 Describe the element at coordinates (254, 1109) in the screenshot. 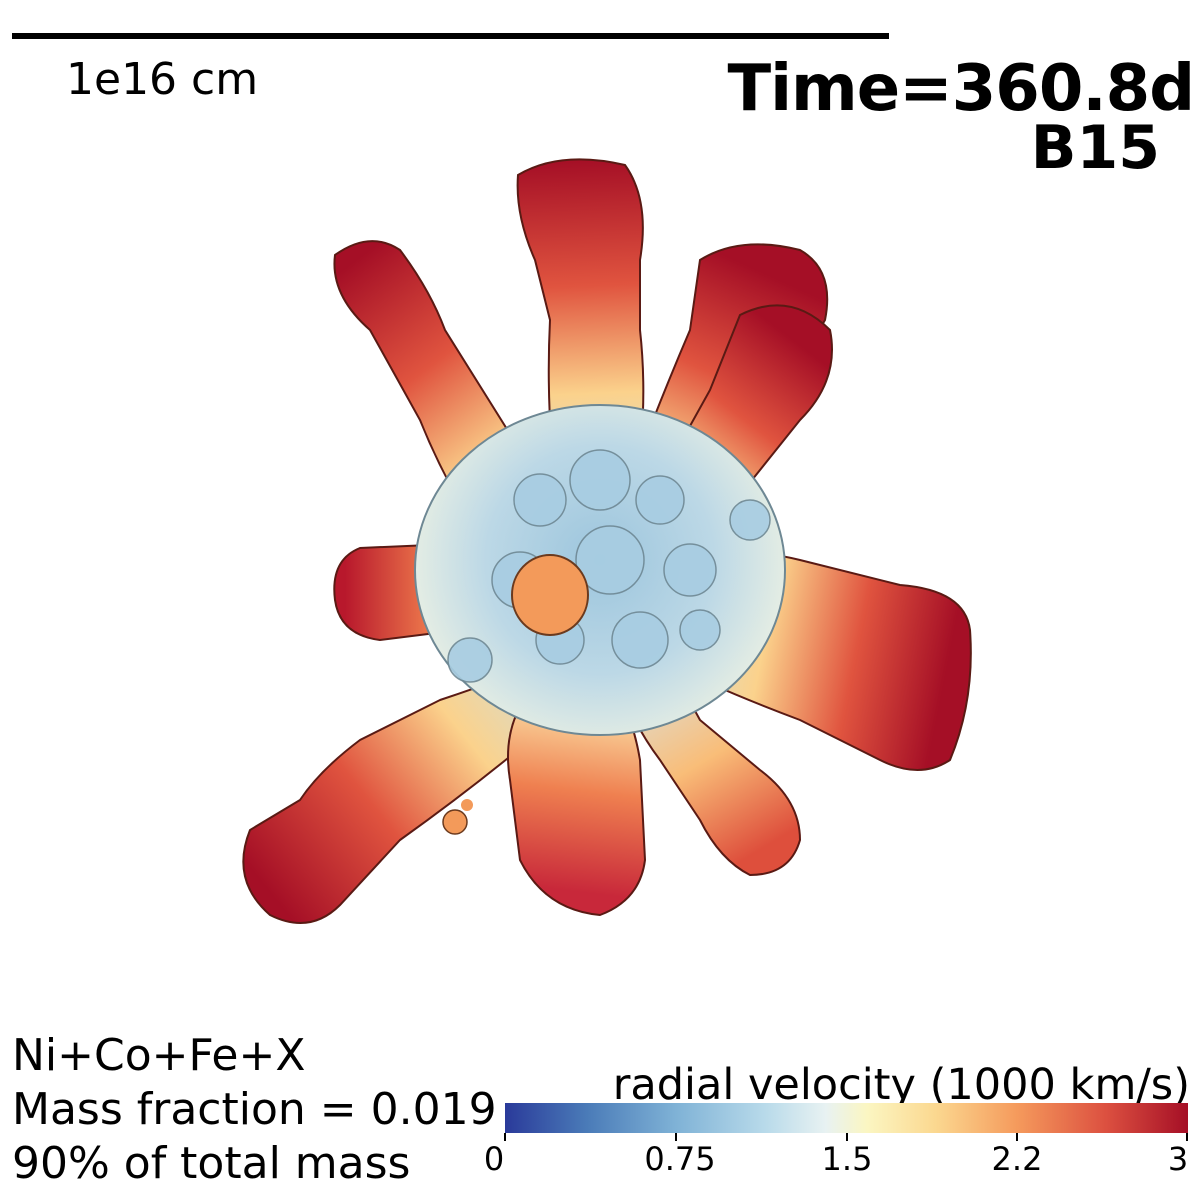

I see `mass-fraction-label: Mass fraction = 0.019` at that location.